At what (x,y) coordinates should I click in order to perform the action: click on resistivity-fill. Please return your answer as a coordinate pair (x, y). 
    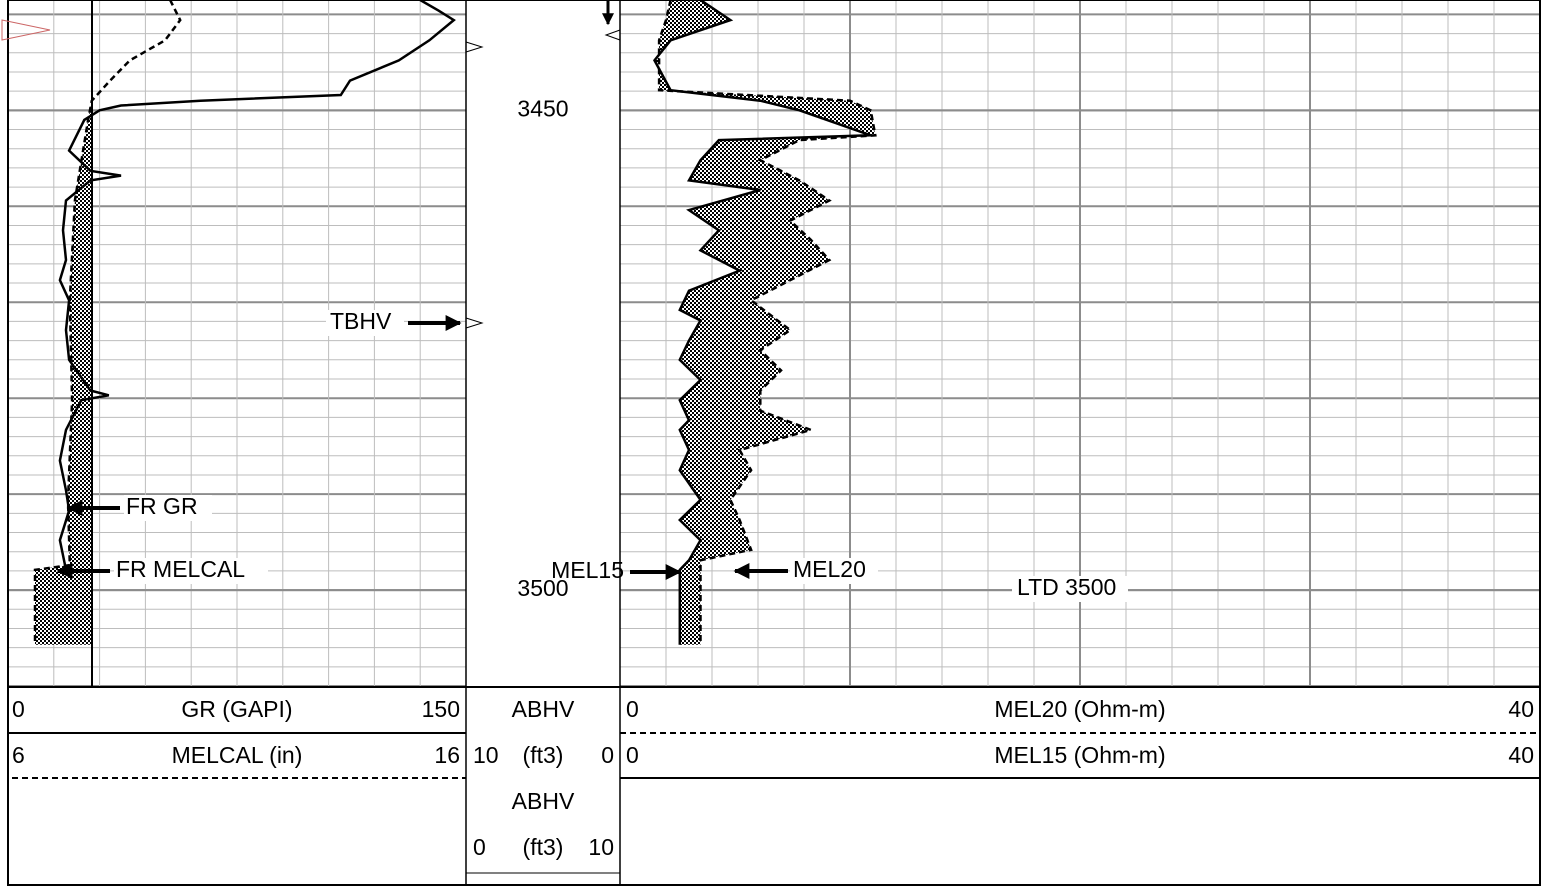
    Looking at the image, I should click on (765, 322).